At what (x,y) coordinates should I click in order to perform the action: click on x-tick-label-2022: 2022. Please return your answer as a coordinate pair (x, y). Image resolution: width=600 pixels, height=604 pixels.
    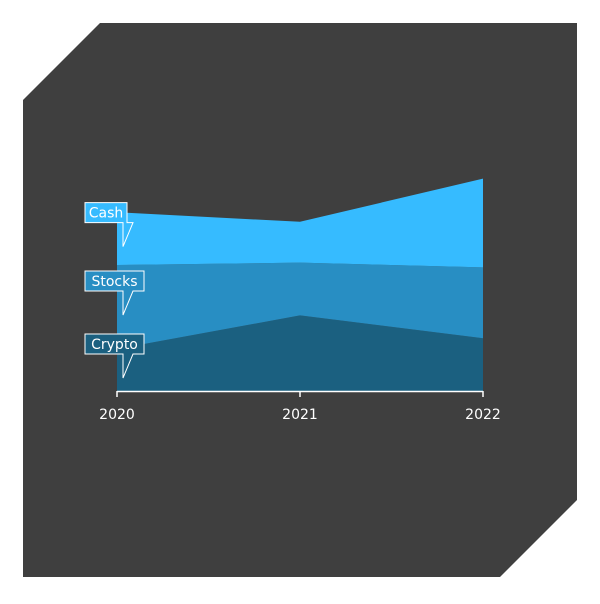
    Looking at the image, I should click on (483, 415).